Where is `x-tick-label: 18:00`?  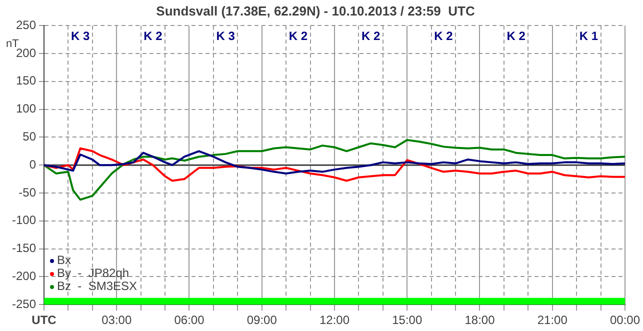 x-tick-label: 18:00 is located at coordinates (480, 320).